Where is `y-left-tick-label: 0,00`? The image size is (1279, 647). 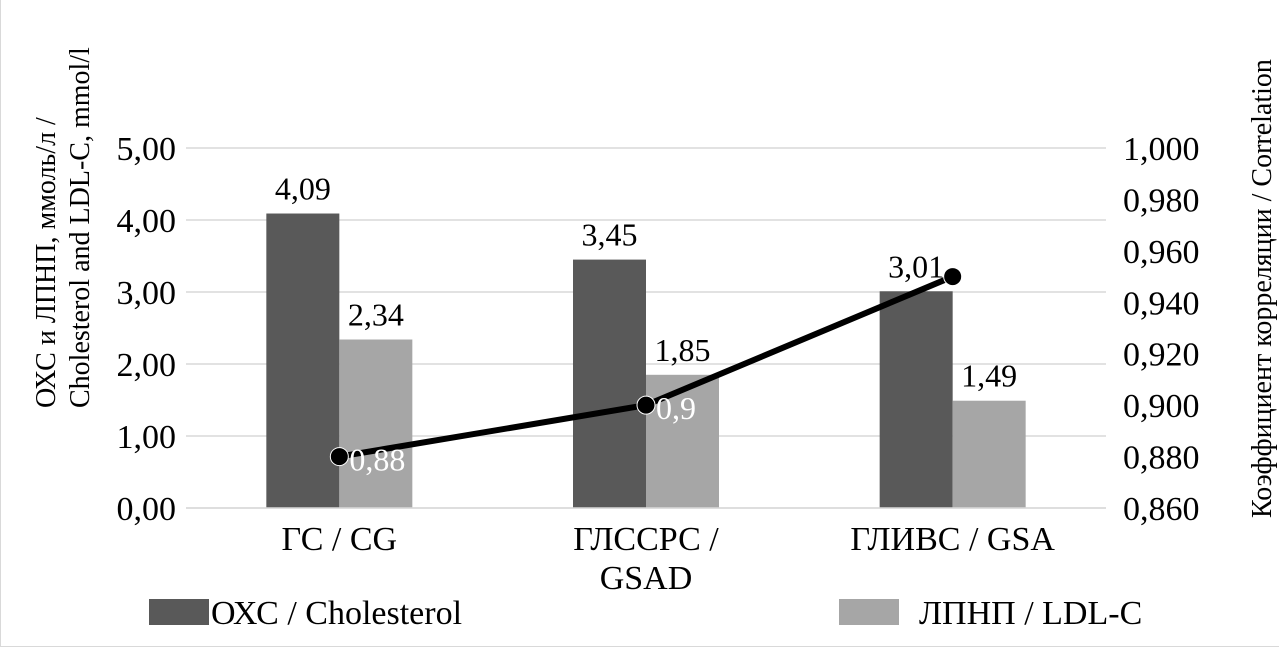
y-left-tick-label: 0,00 is located at coordinates (147, 509).